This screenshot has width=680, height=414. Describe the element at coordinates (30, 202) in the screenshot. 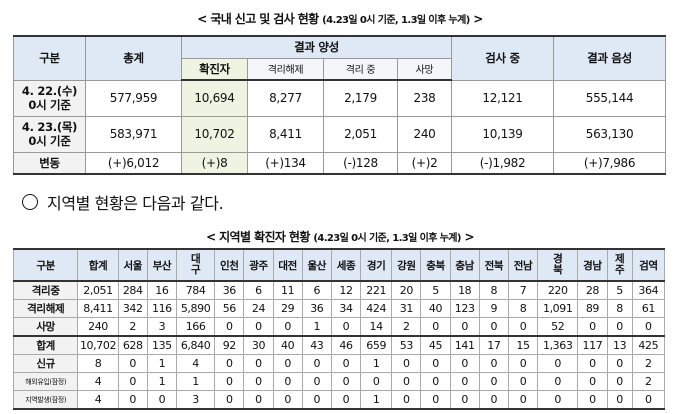

I see `circle-bullet-icon` at that location.